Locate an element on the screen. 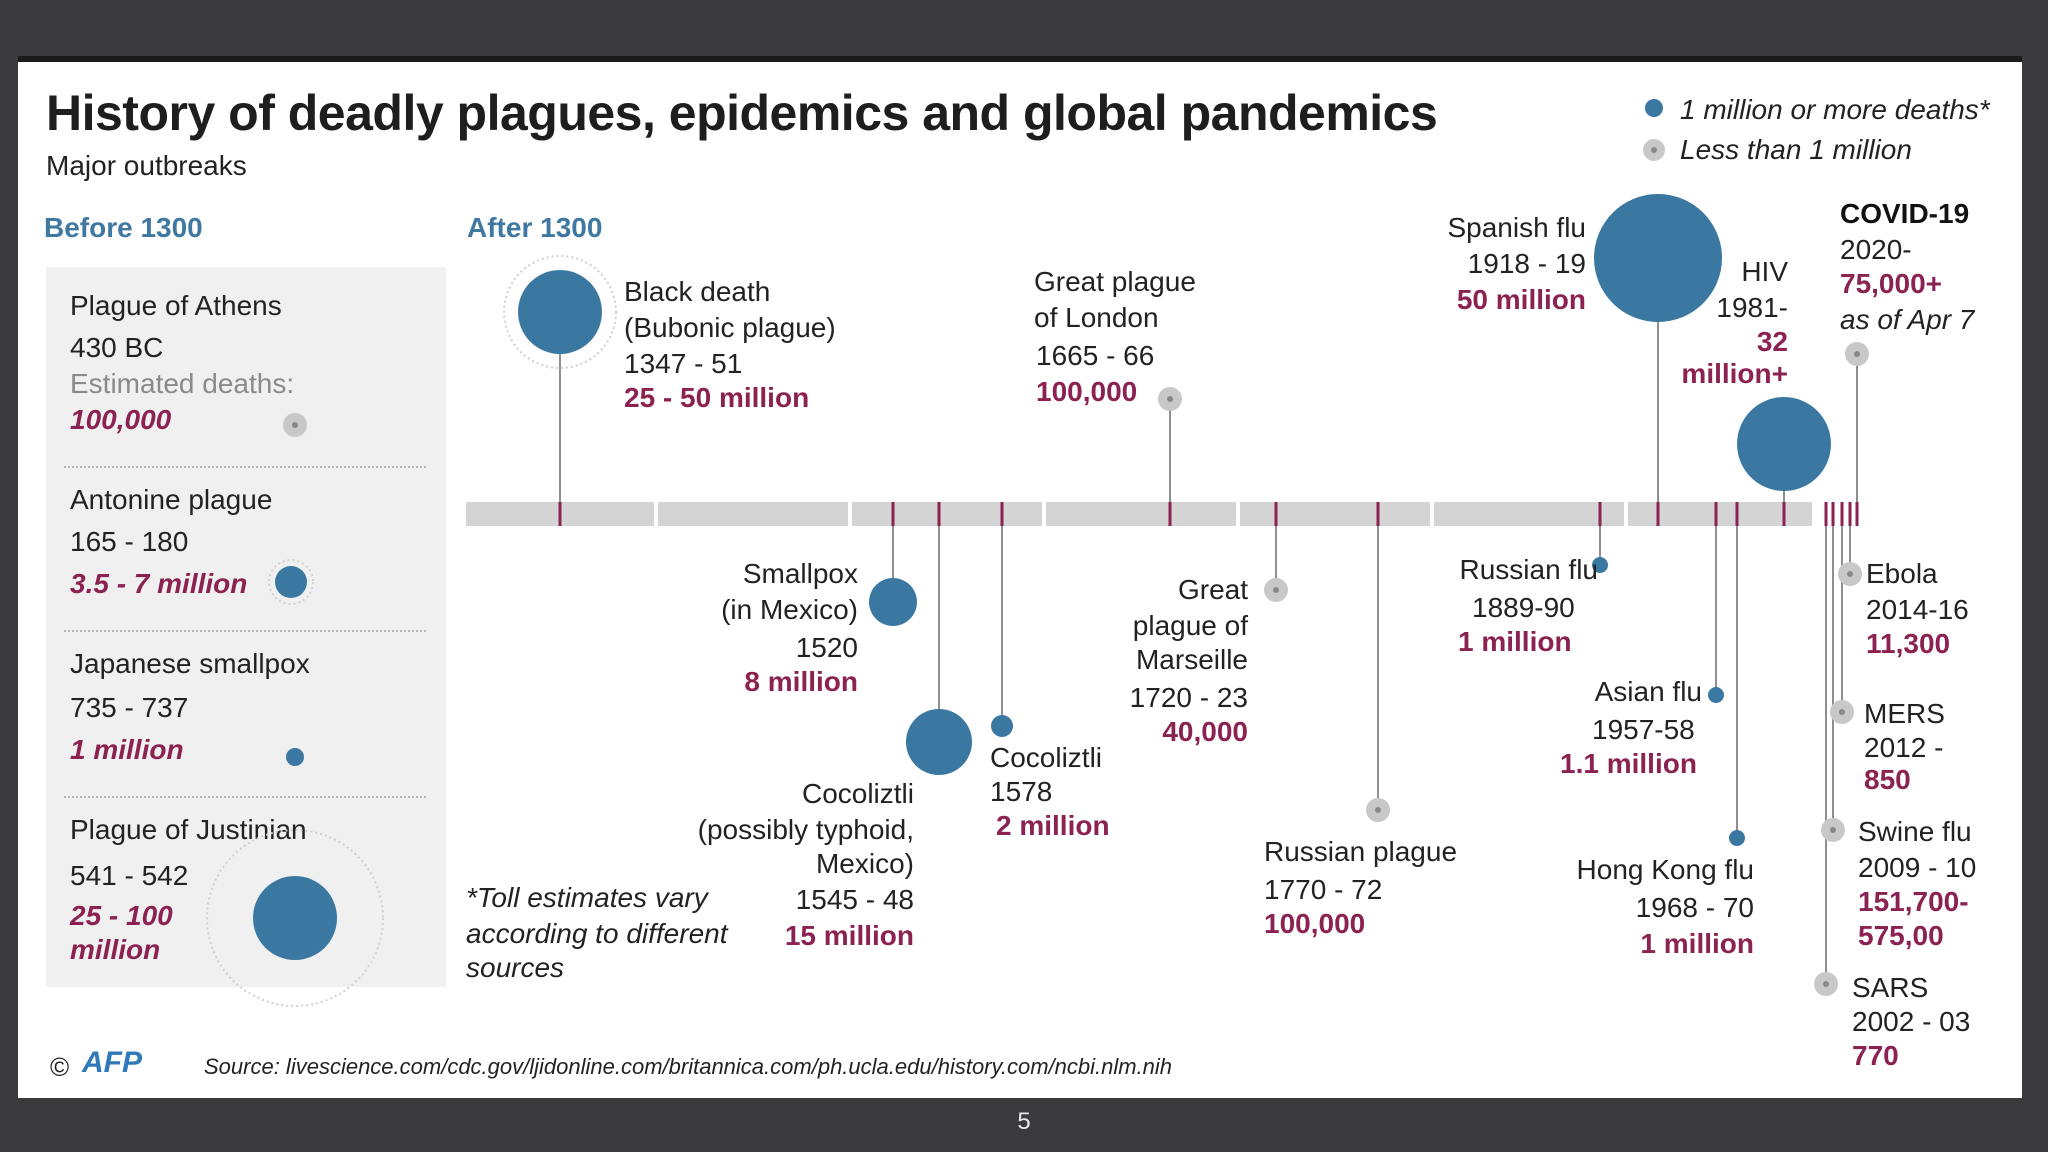 The image size is (2048, 1152). ebola-deaths: 11,300 is located at coordinates (1908, 643).